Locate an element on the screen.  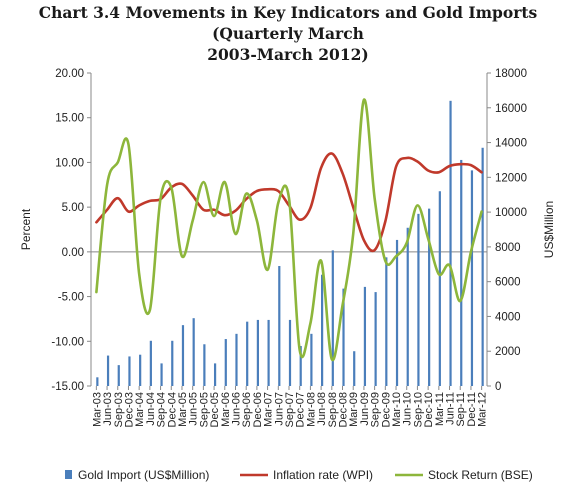
x-tick-label: Dec-05 is located at coordinates (215, 409).